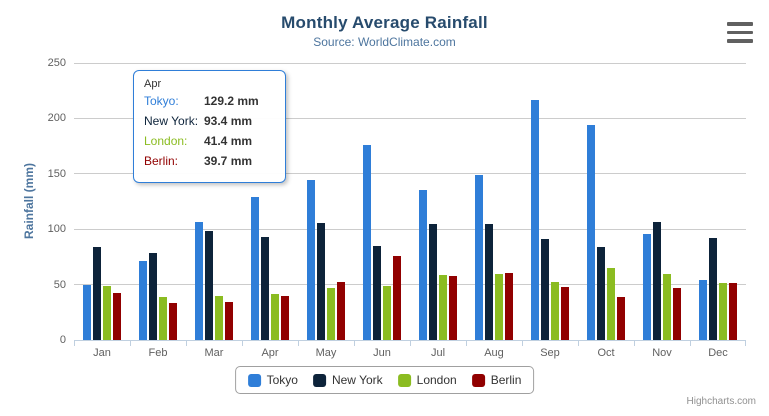  What do you see at coordinates (321, 281) in the screenshot?
I see `bar-new-york-may` at bounding box center [321, 281].